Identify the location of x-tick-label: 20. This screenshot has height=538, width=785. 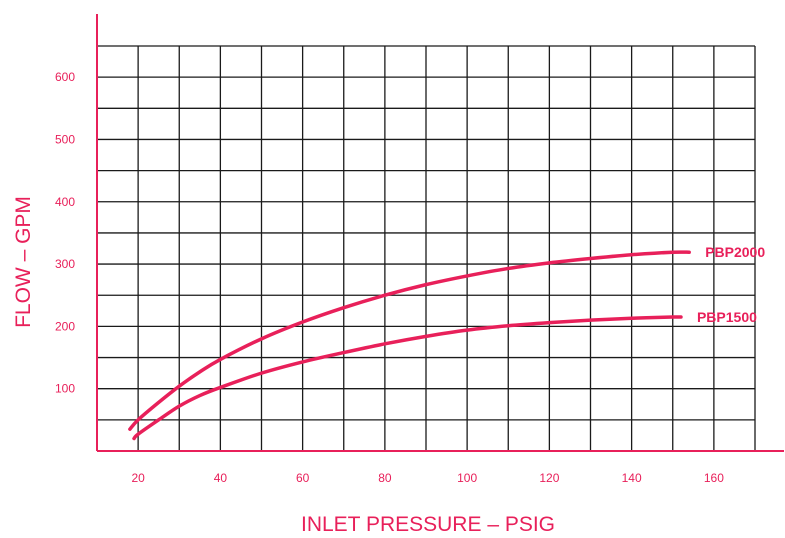
(138, 478).